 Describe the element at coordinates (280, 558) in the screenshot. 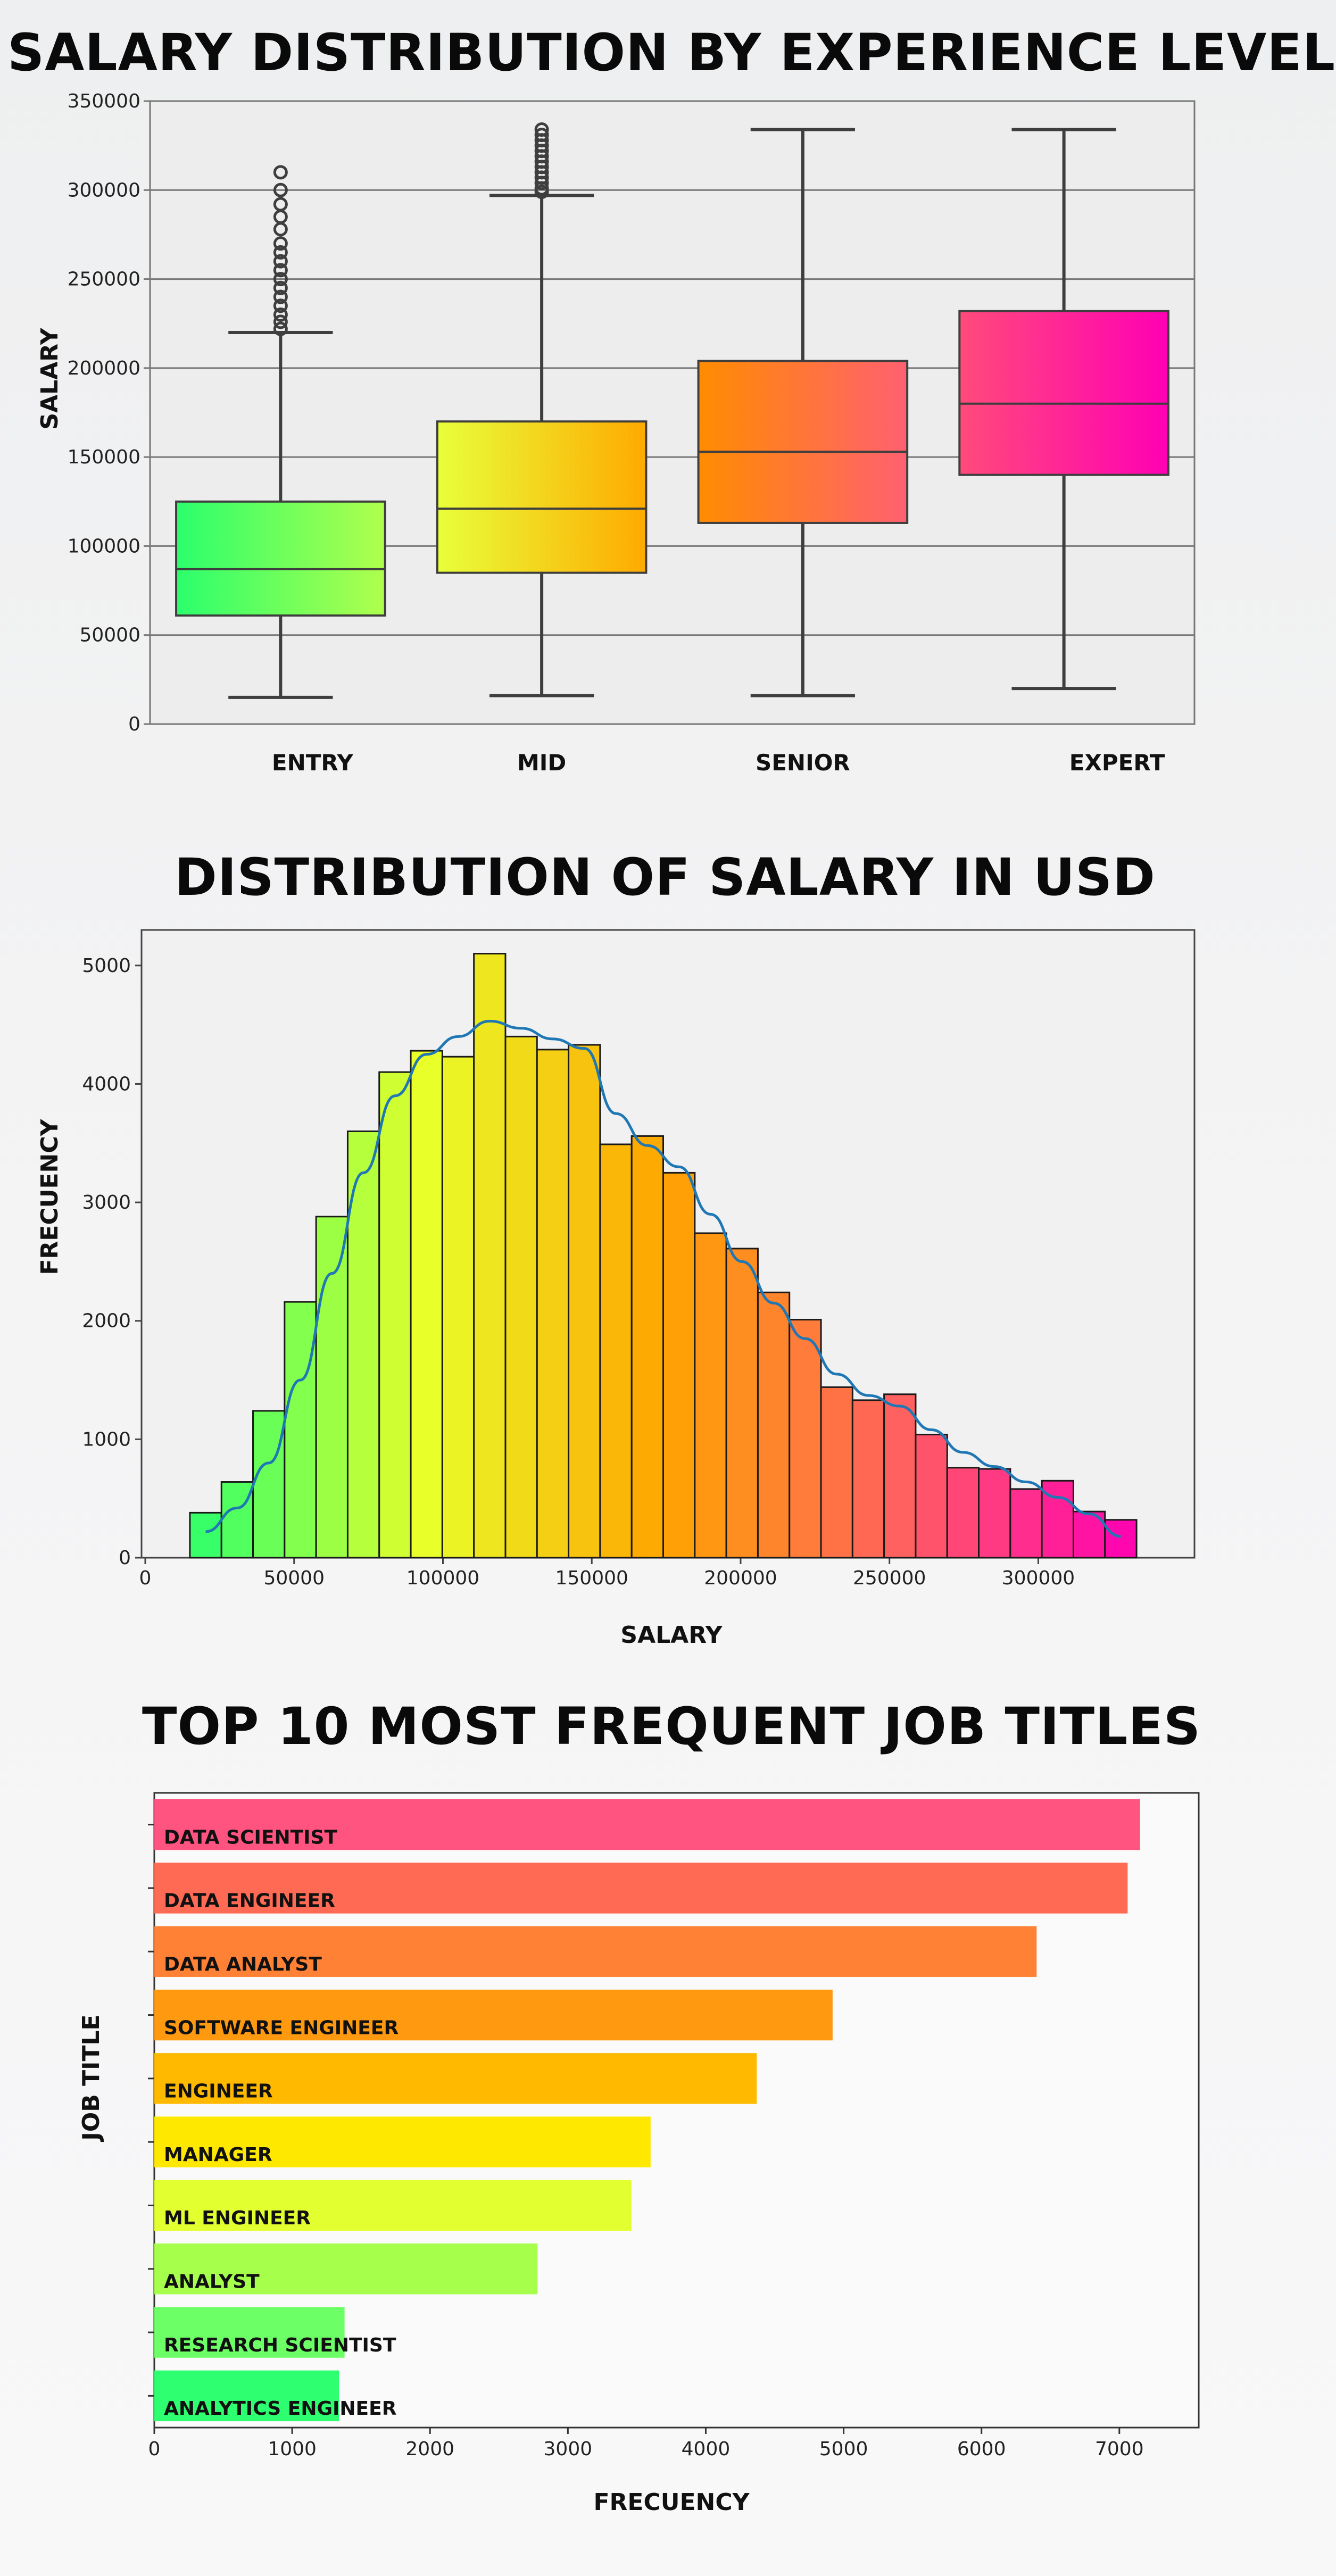

I see `box-entry` at that location.